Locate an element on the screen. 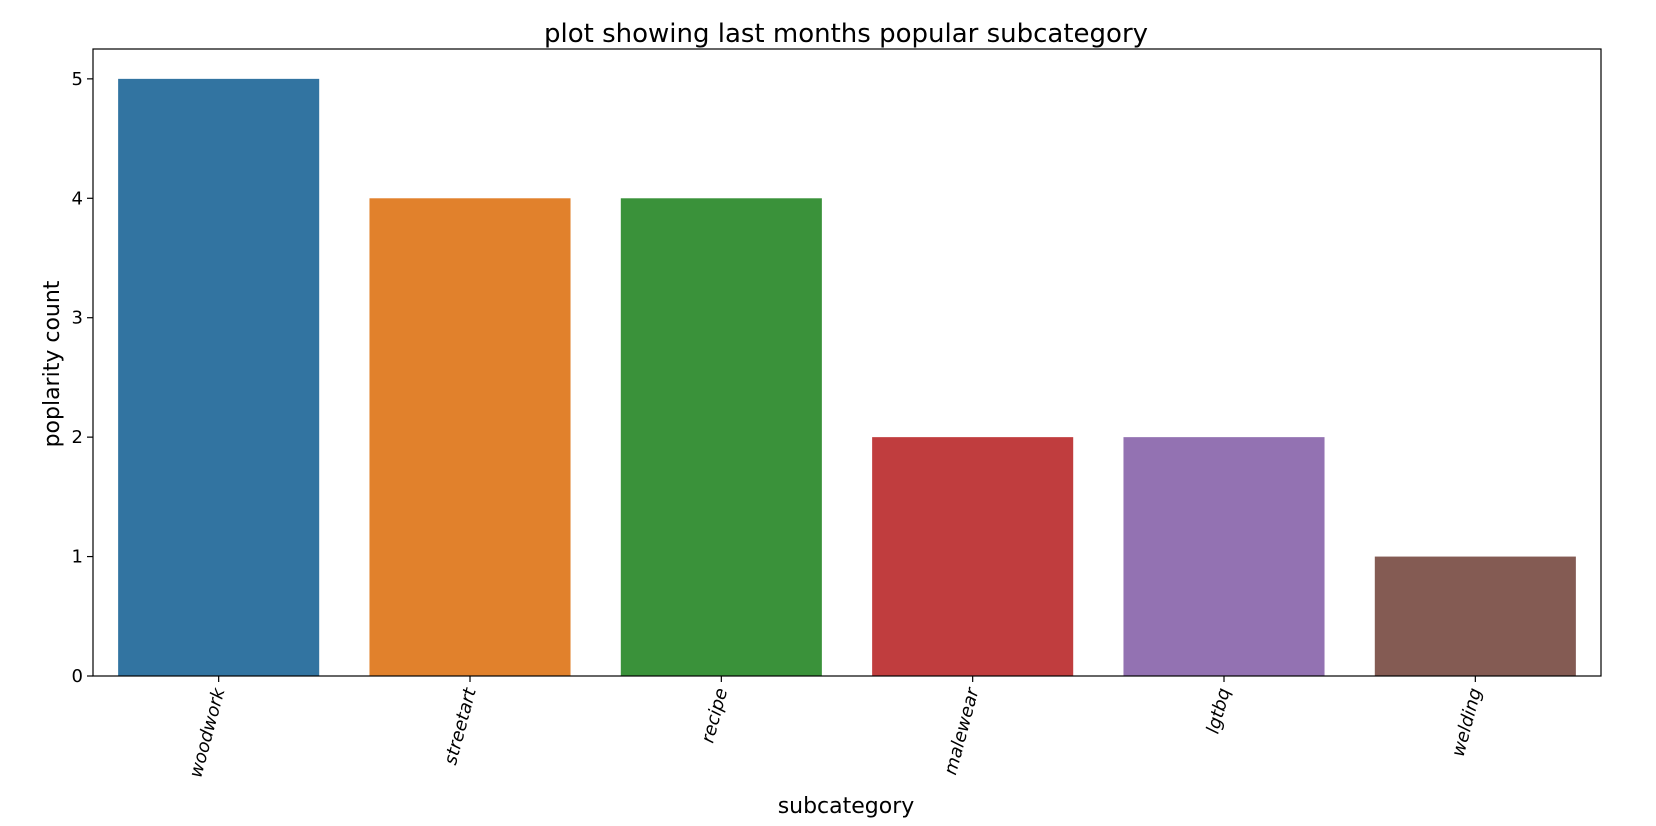 Image resolution: width=1656 pixels, height=826 pixels. bar-lgtbq is located at coordinates (1224, 556).